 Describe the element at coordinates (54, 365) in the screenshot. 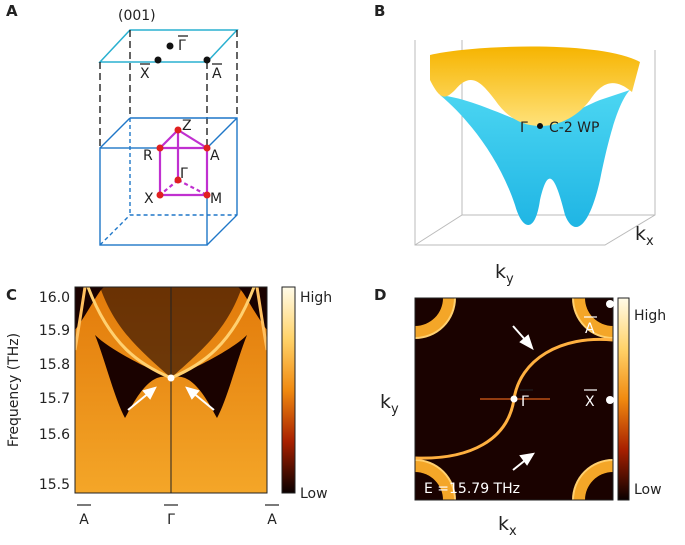

I see `y-tick-label: 15.8` at that location.